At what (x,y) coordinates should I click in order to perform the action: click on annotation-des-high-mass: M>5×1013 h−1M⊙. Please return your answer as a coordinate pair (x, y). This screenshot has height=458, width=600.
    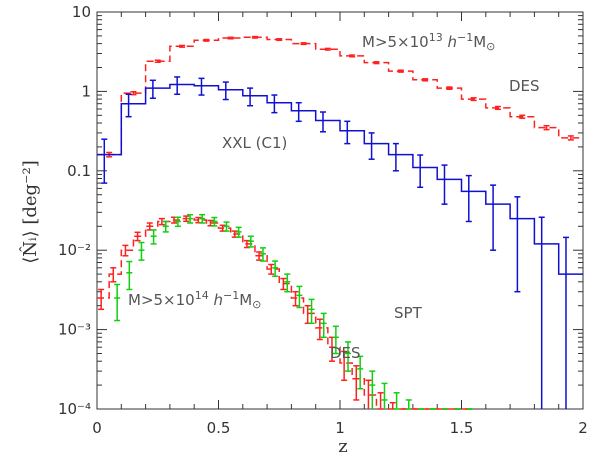
    Looking at the image, I should click on (428, 42).